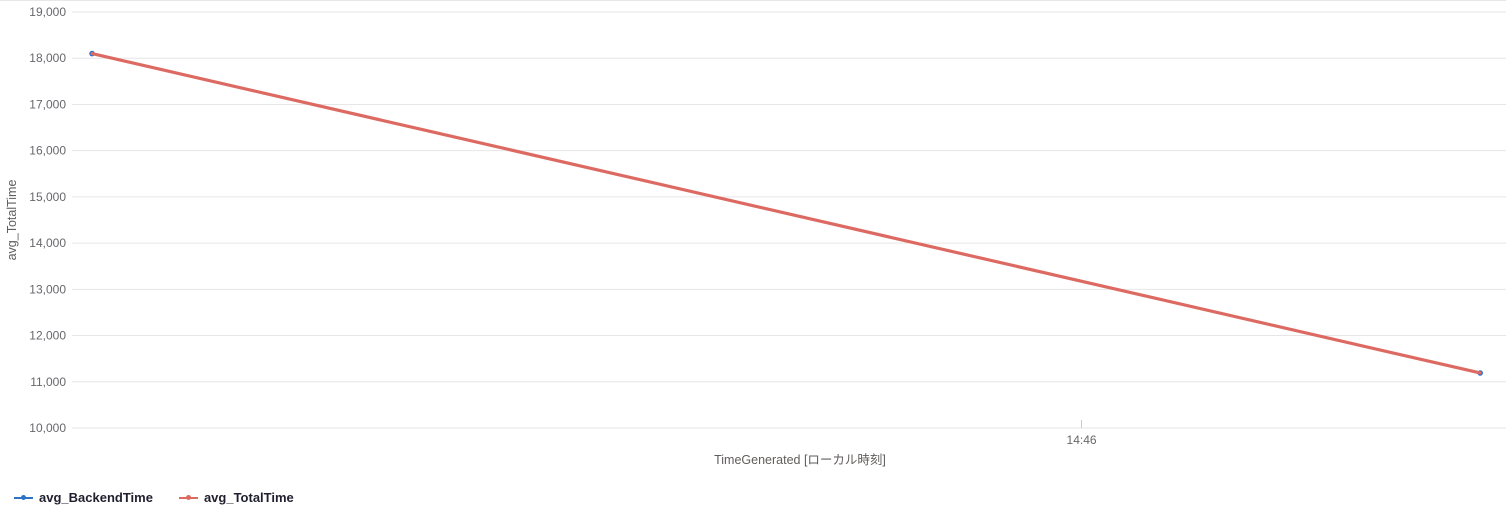 The image size is (1506, 513). Describe the element at coordinates (47, 289) in the screenshot. I see `y-tick-label: 13,000` at that location.